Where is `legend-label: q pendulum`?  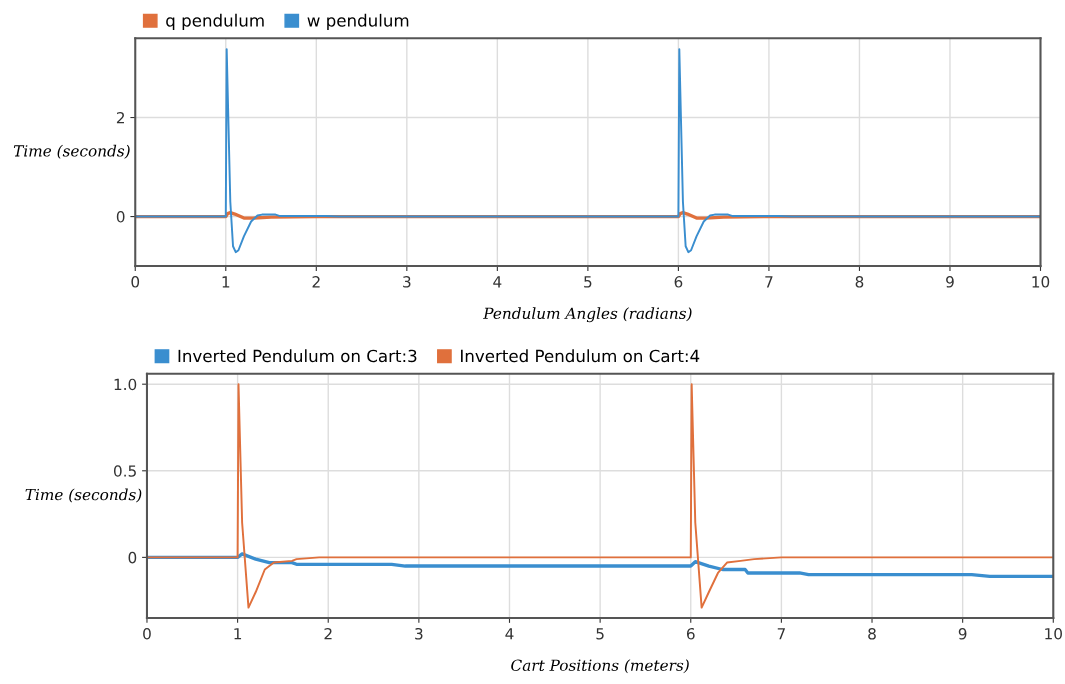
legend-label: q pendulum is located at coordinates (215, 21).